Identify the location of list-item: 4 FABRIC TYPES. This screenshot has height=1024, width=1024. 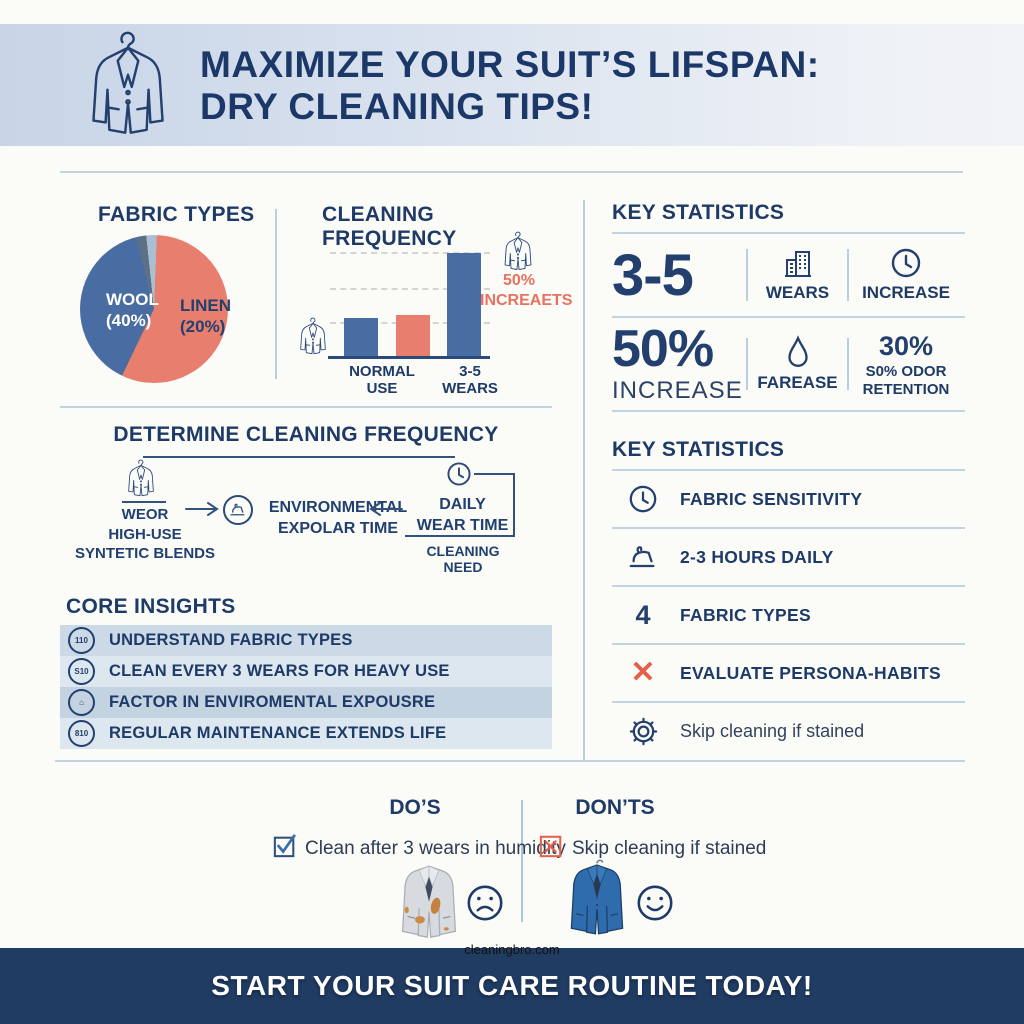
(788, 615).